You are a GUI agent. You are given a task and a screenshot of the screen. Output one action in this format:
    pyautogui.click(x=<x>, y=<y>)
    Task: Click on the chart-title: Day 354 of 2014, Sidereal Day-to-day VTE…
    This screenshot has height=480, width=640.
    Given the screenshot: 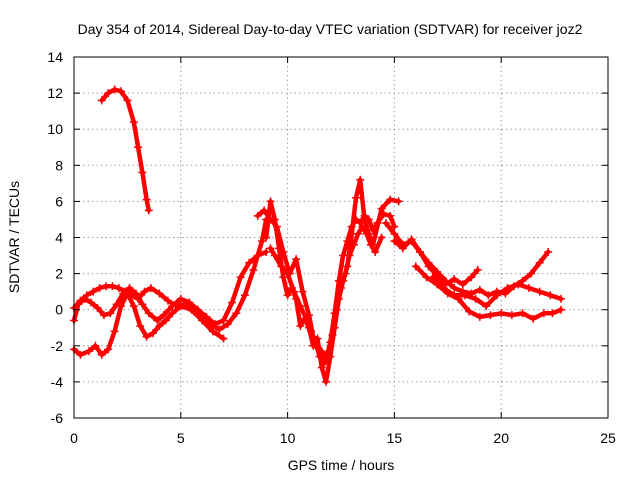 What is the action you would take?
    pyautogui.click(x=330, y=29)
    